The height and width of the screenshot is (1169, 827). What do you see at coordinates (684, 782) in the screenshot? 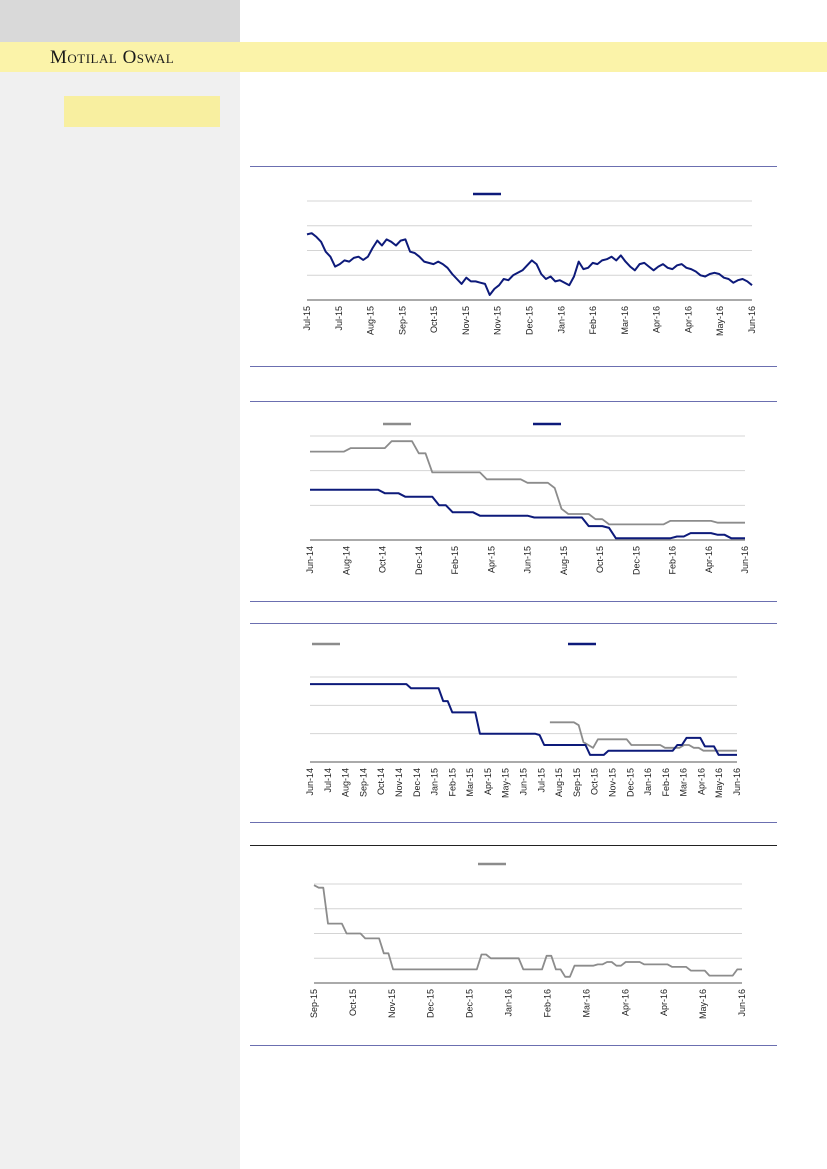
I see `chart-3-x-tick-label: Mar-16` at bounding box center [684, 782].